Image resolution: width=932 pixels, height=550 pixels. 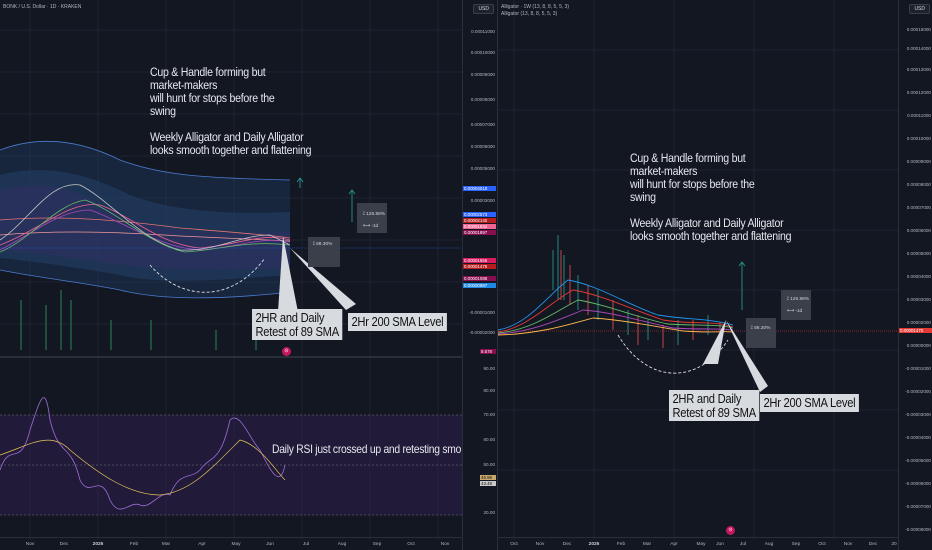 What do you see at coordinates (594, 544) in the screenshot?
I see `right-time-tick: 2025` at bounding box center [594, 544].